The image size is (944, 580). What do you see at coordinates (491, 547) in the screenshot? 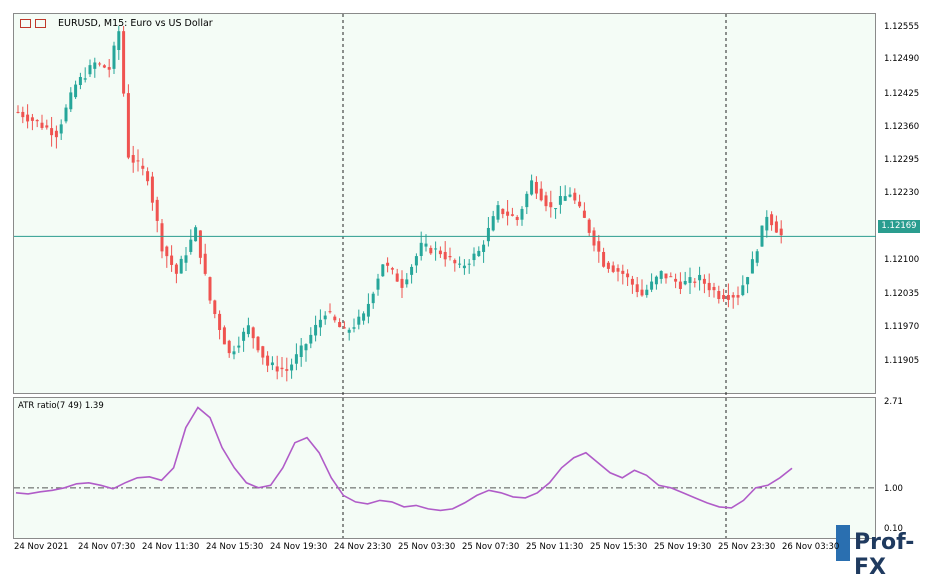
I see `x-tick-label: 25 Nov 07:30` at bounding box center [491, 547].